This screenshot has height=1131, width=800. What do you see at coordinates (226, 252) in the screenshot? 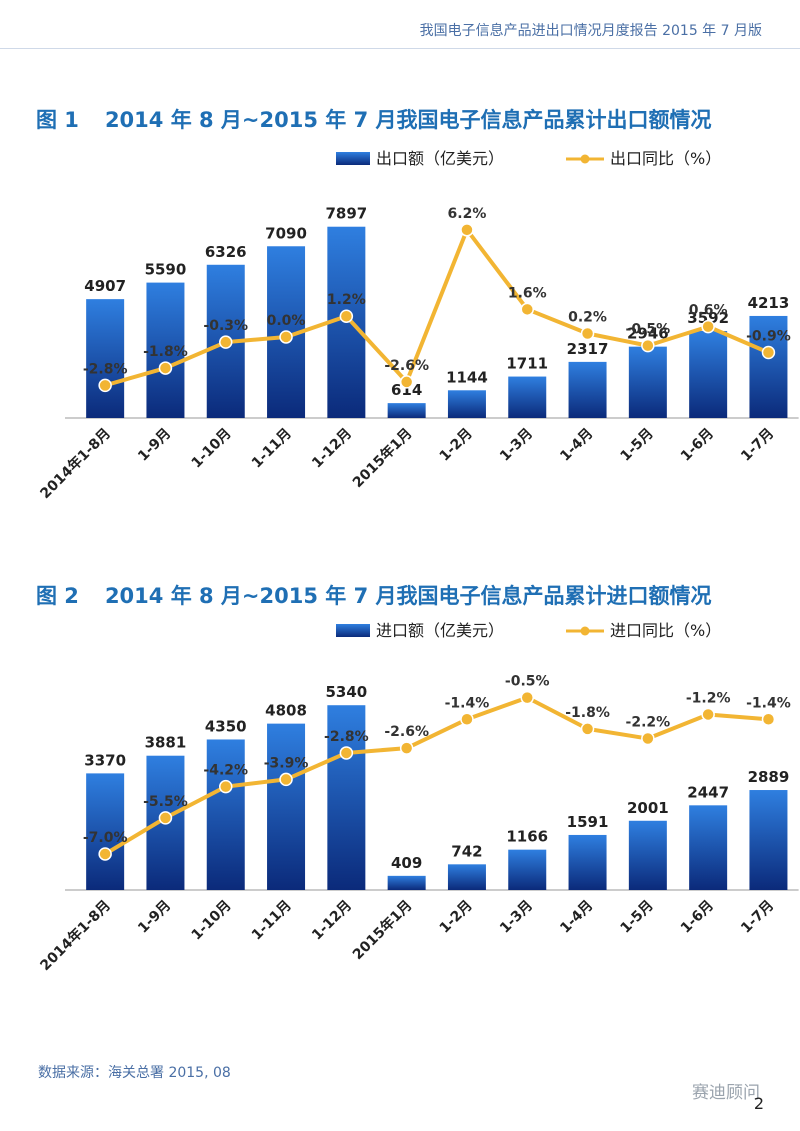
I see `bar-value-label: 6326` at bounding box center [226, 252].